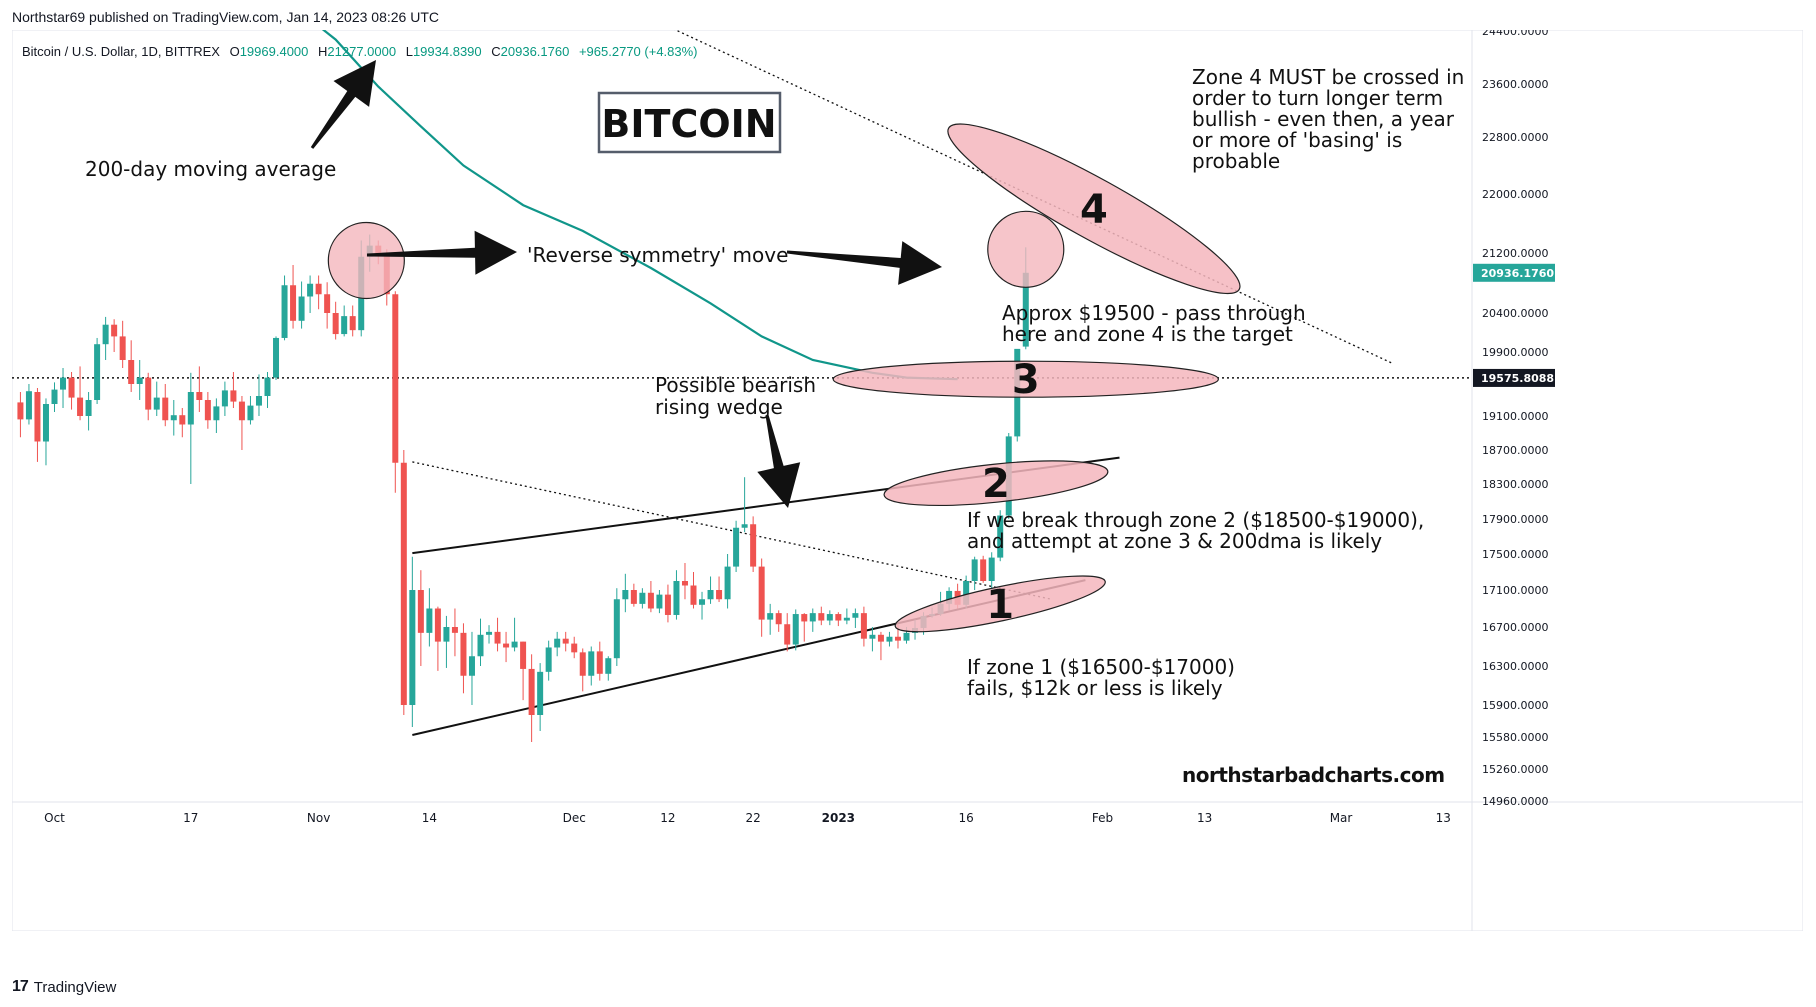 The height and width of the screenshot is (1007, 1816). What do you see at coordinates (1515, 801) in the screenshot?
I see `y-tick-label: 14960.0000` at bounding box center [1515, 801].